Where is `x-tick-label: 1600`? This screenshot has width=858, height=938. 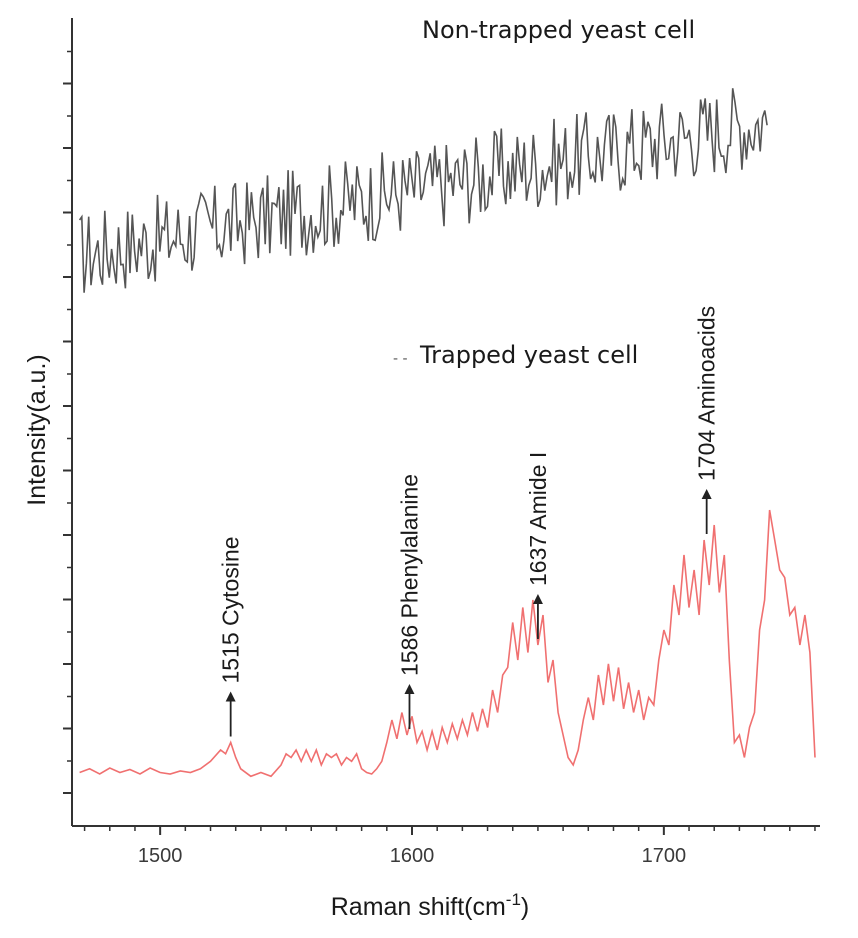
x-tick-label: 1600 is located at coordinates (412, 856).